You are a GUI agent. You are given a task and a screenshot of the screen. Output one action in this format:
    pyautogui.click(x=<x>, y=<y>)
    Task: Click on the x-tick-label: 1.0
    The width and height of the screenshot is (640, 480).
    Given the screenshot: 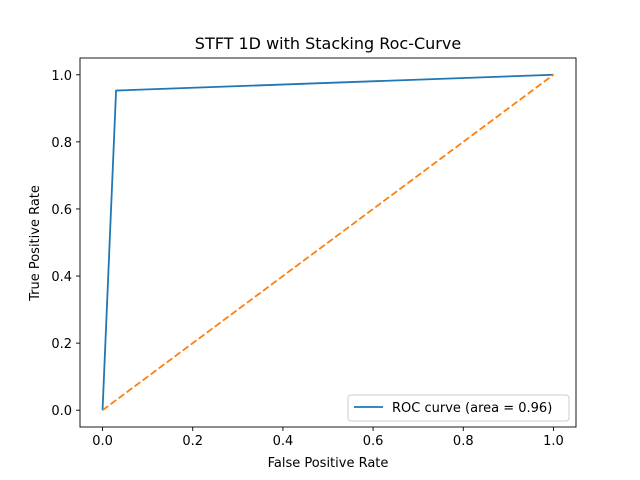 What is the action you would take?
    pyautogui.click(x=553, y=441)
    